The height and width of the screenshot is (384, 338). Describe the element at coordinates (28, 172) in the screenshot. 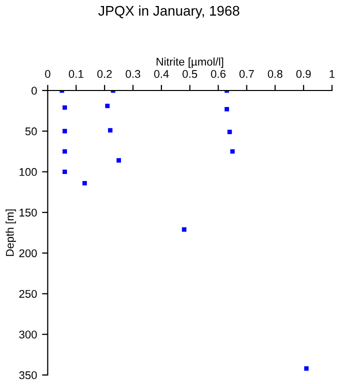

I see `y-tick-label: 100` at that location.